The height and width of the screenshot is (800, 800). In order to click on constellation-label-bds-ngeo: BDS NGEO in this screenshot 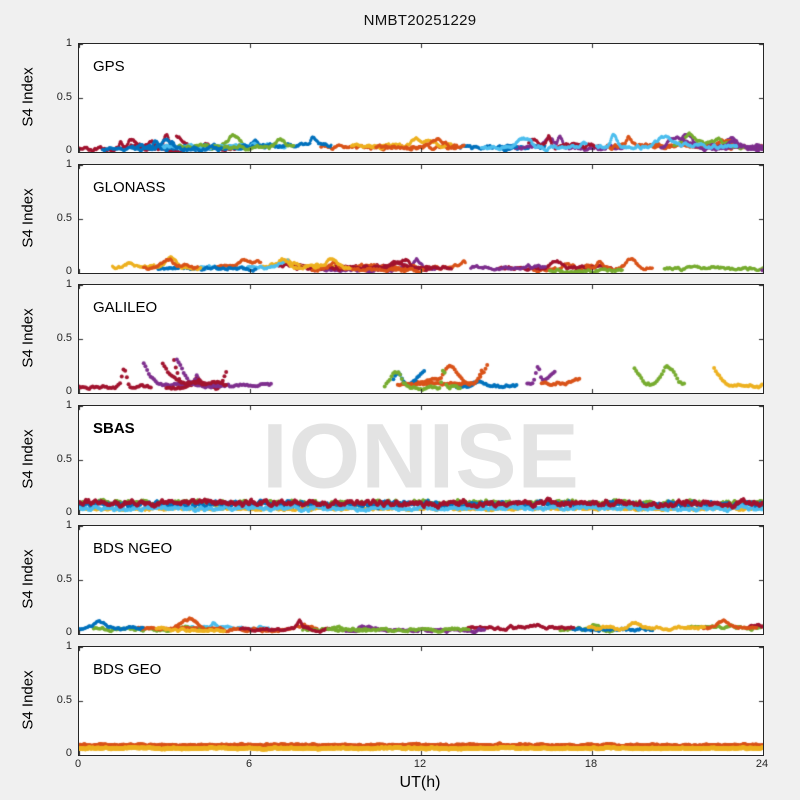, I will do `click(133, 548)`.